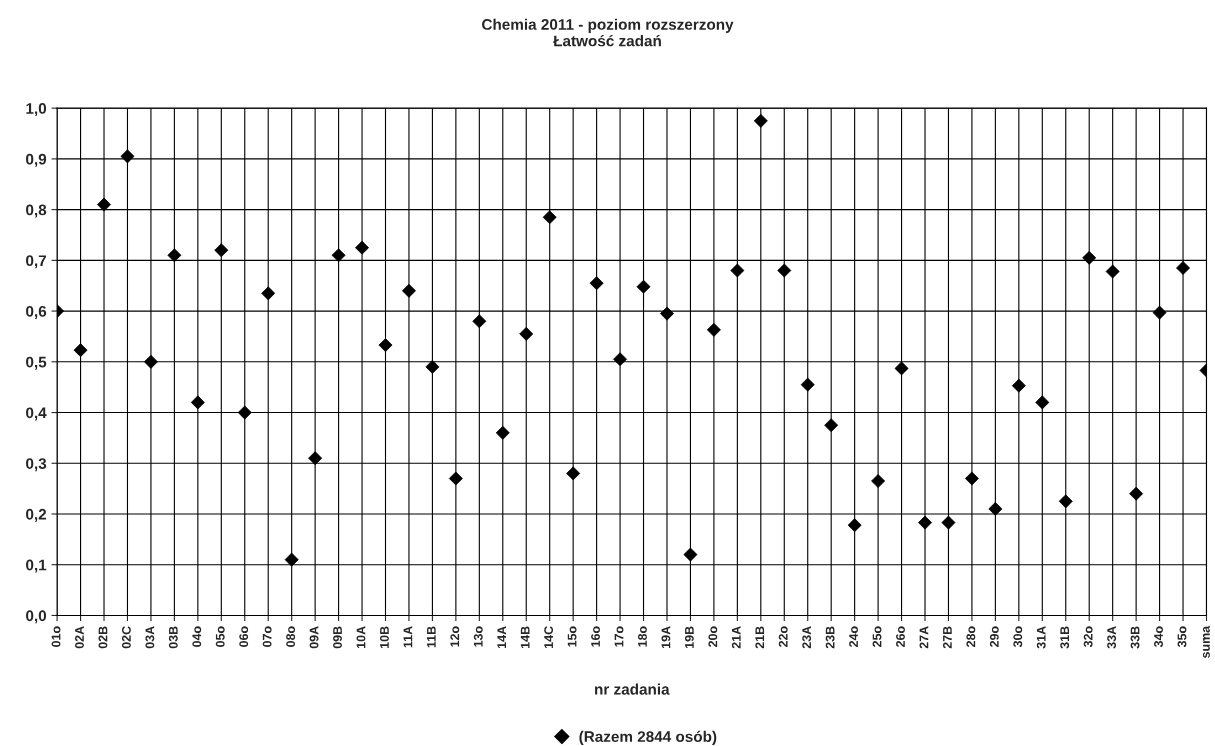 This screenshot has width=1215, height=746. Describe the element at coordinates (36, 262) in the screenshot. I see `y-tick-label: 0,7` at that location.